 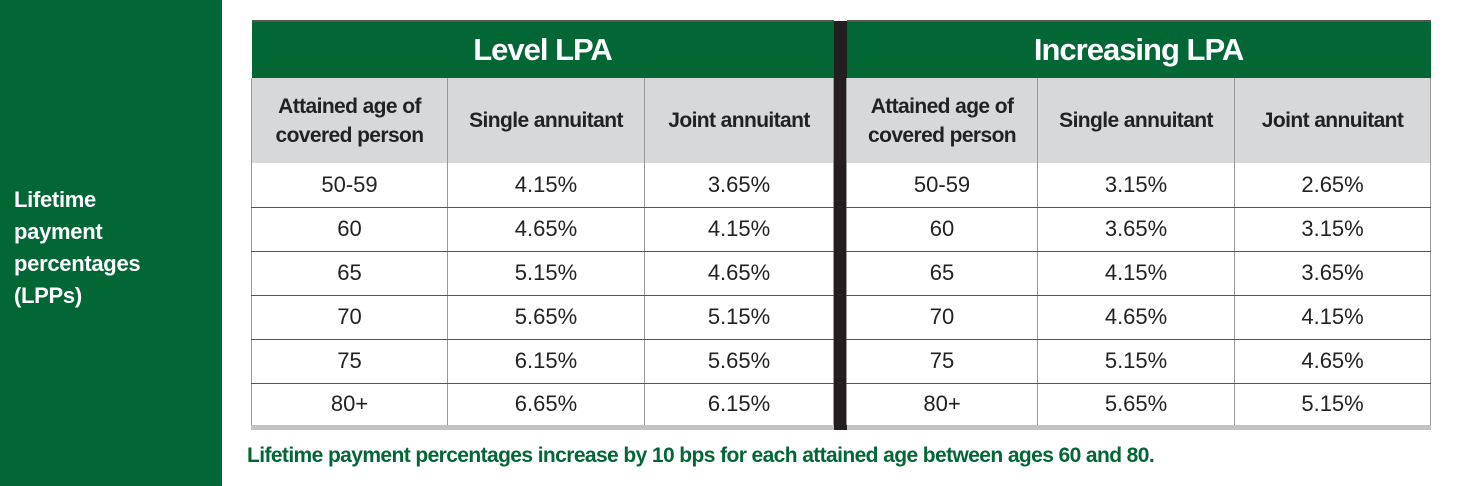 What do you see at coordinates (1333, 317) in the screenshot?
I see `increasing-joint-cell: 4.15%` at bounding box center [1333, 317].